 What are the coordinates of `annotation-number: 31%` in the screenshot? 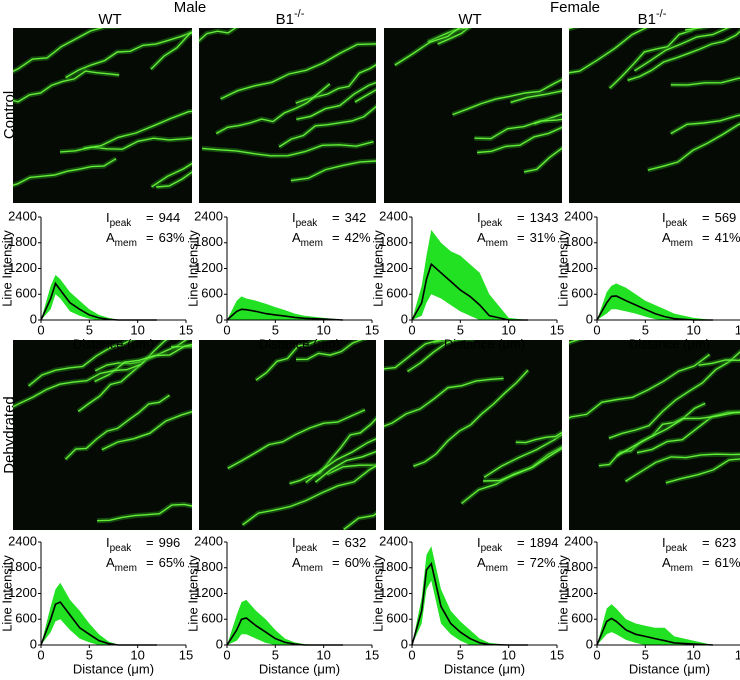 It's located at (543, 237).